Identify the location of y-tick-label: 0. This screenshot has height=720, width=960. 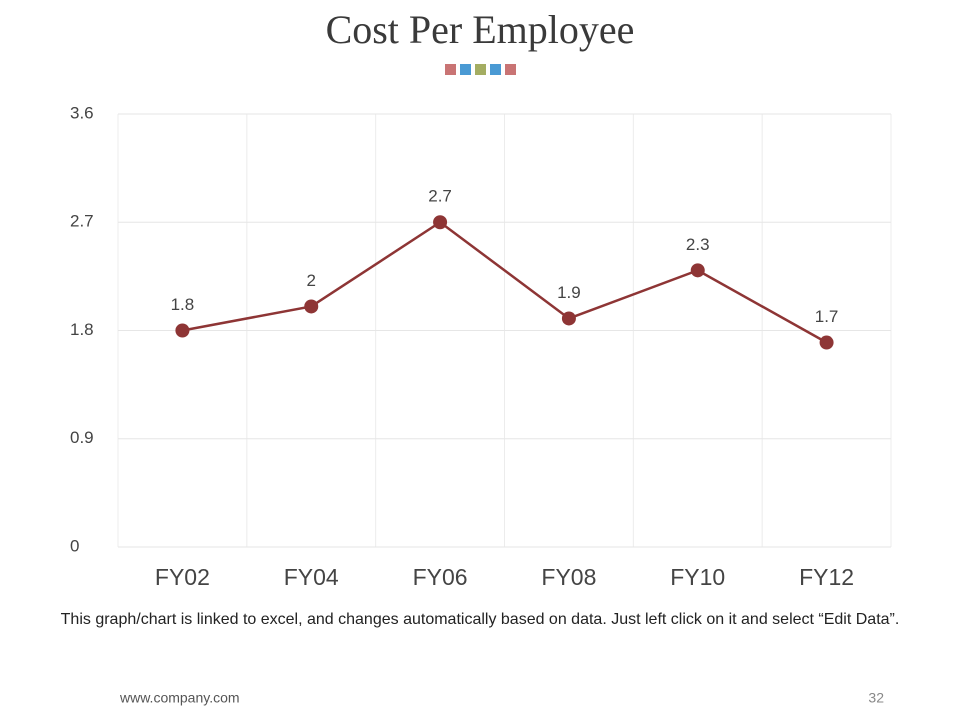
(74, 545).